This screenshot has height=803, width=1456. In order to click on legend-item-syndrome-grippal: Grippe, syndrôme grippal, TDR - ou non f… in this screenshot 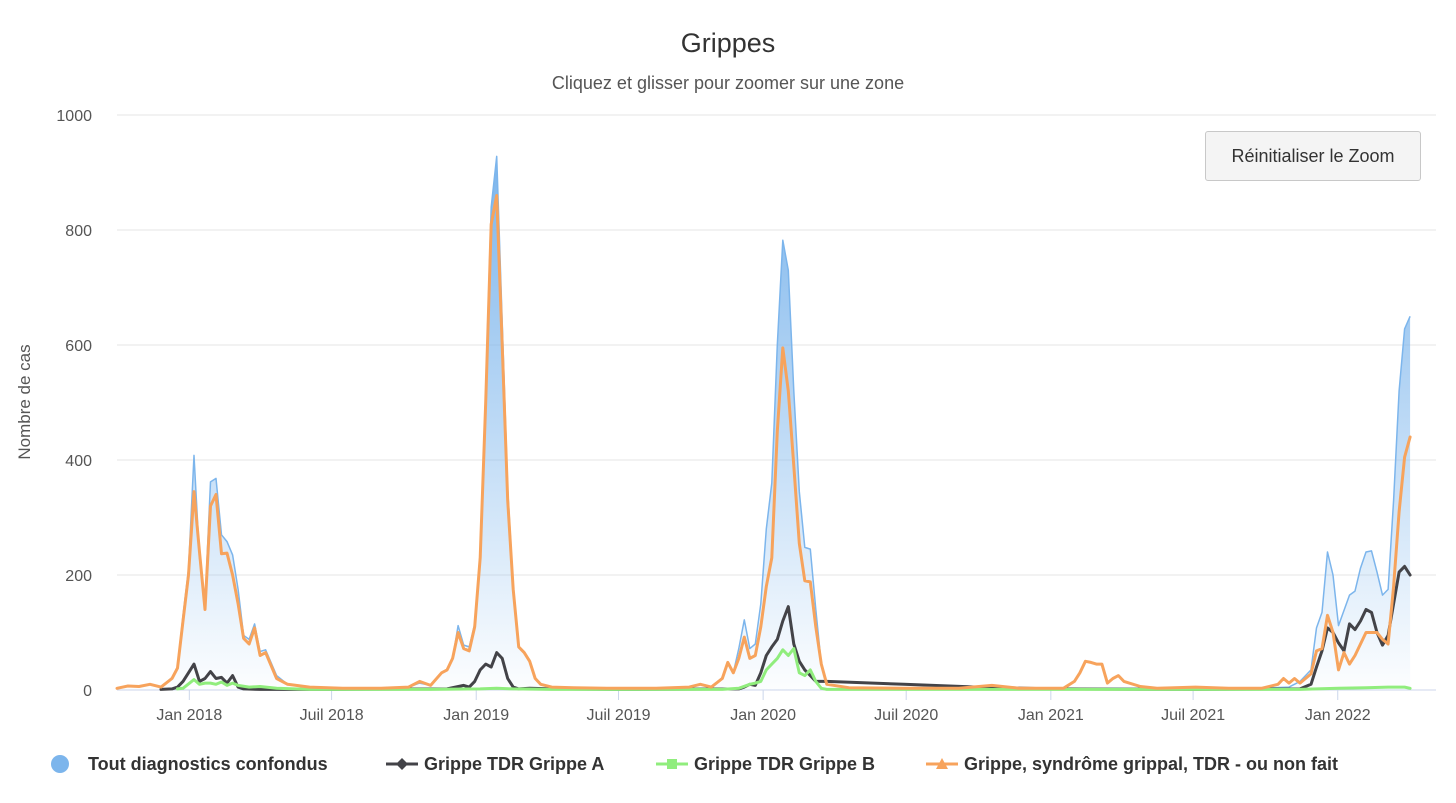, I will do `click(1132, 764)`.